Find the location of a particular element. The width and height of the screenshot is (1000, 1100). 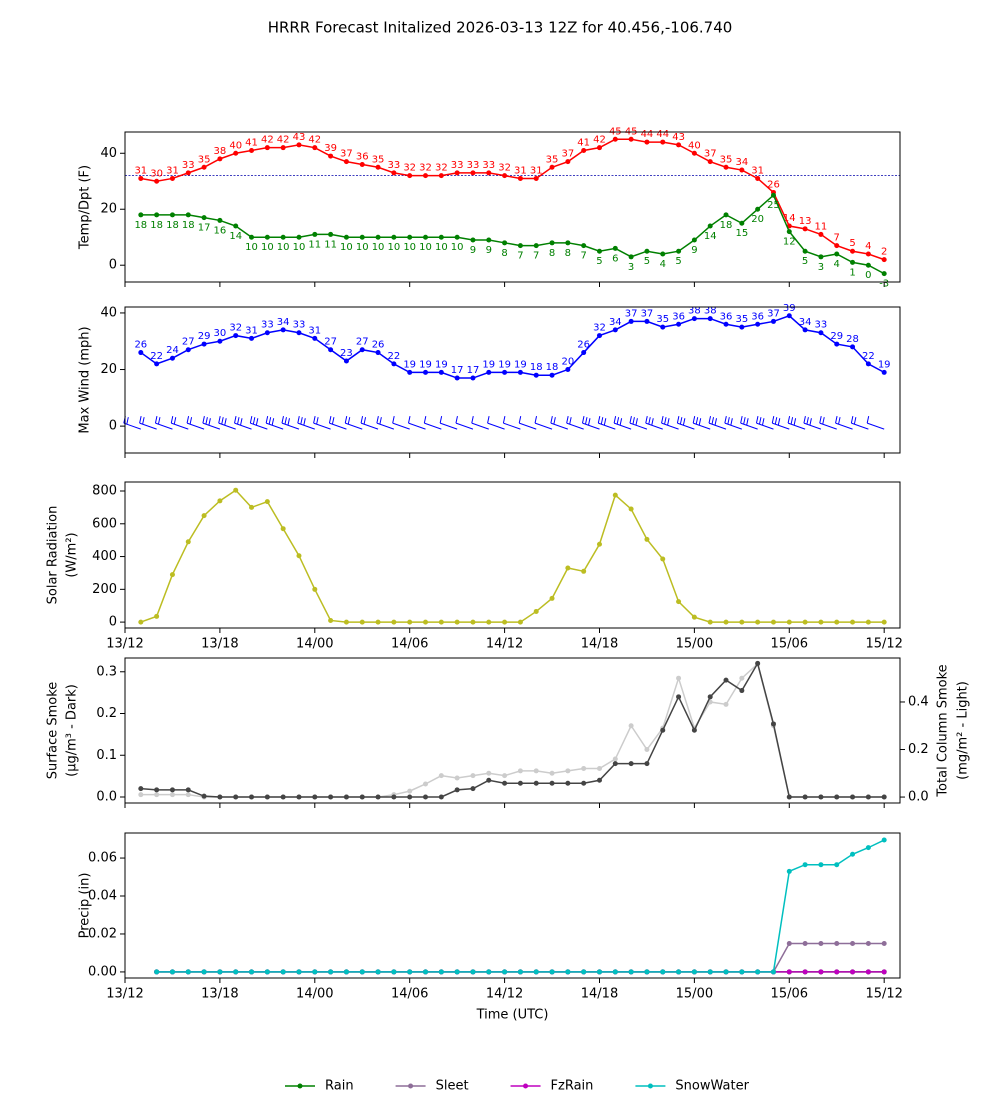

data-label: 14 is located at coordinates (789, 218).